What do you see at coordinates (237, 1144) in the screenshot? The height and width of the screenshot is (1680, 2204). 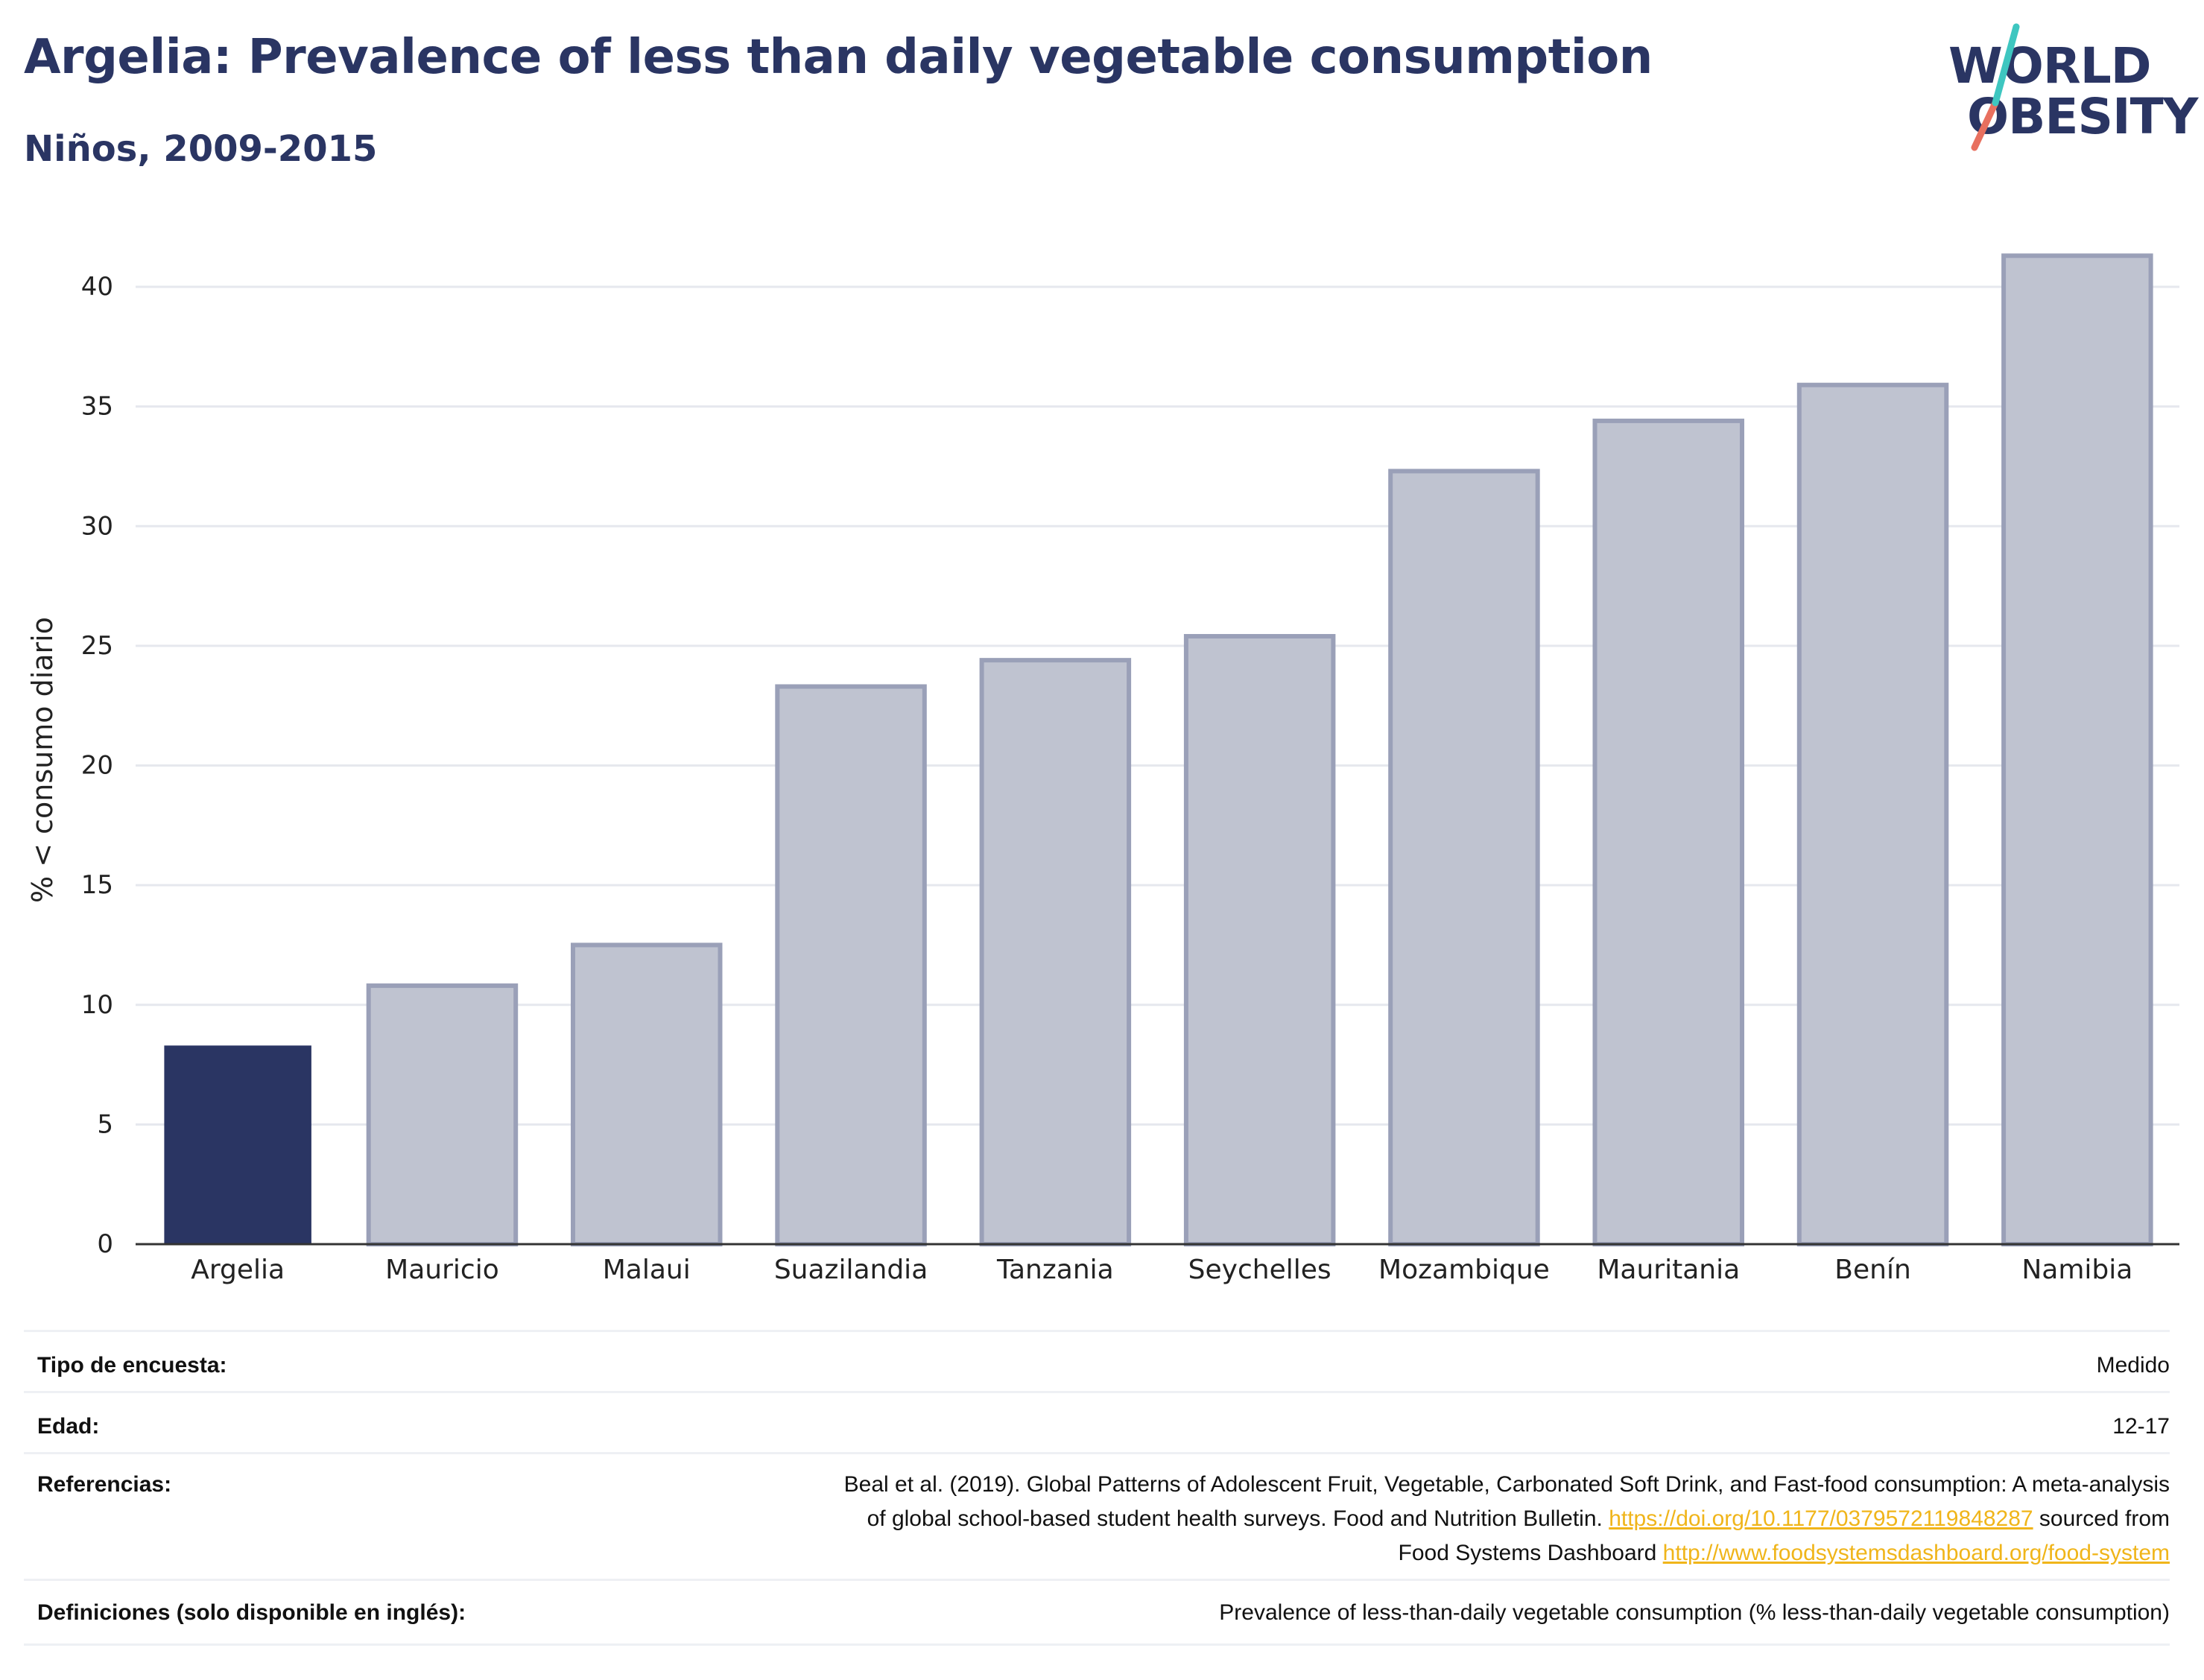 I see `bar-argelia` at bounding box center [237, 1144].